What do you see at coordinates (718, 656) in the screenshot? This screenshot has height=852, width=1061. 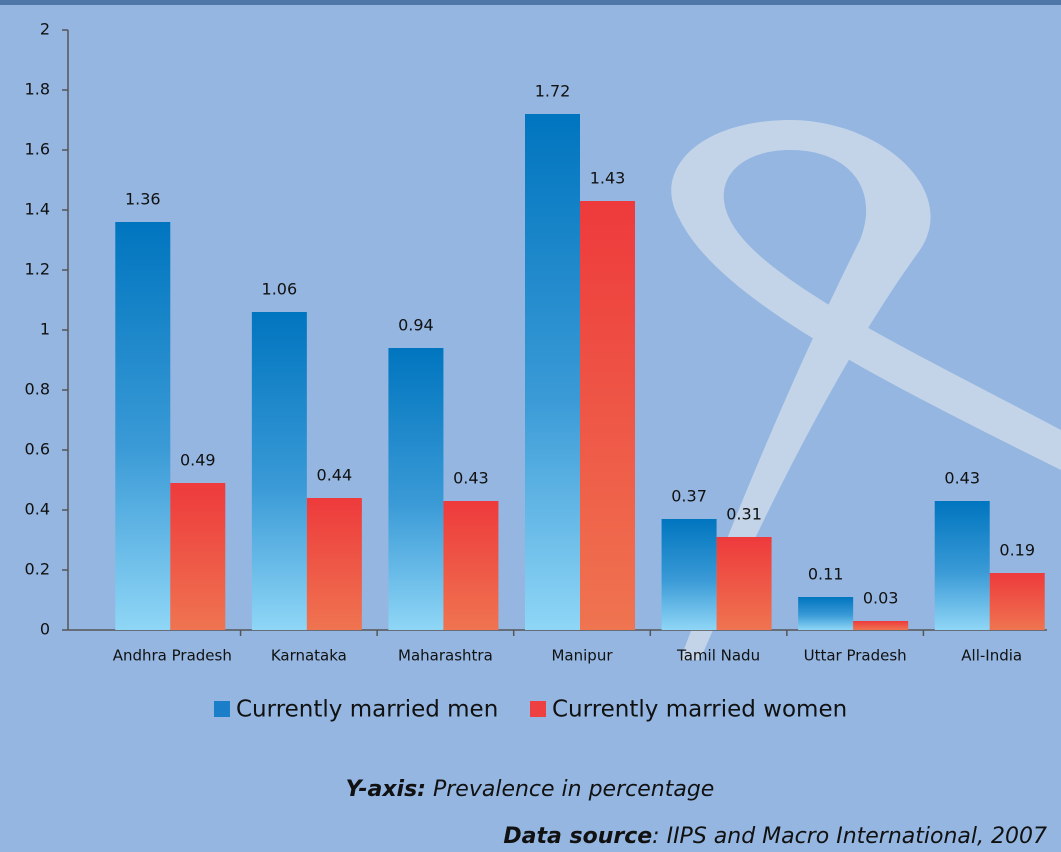 I see `x-tick-label: Tamil Nadu` at bounding box center [718, 656].